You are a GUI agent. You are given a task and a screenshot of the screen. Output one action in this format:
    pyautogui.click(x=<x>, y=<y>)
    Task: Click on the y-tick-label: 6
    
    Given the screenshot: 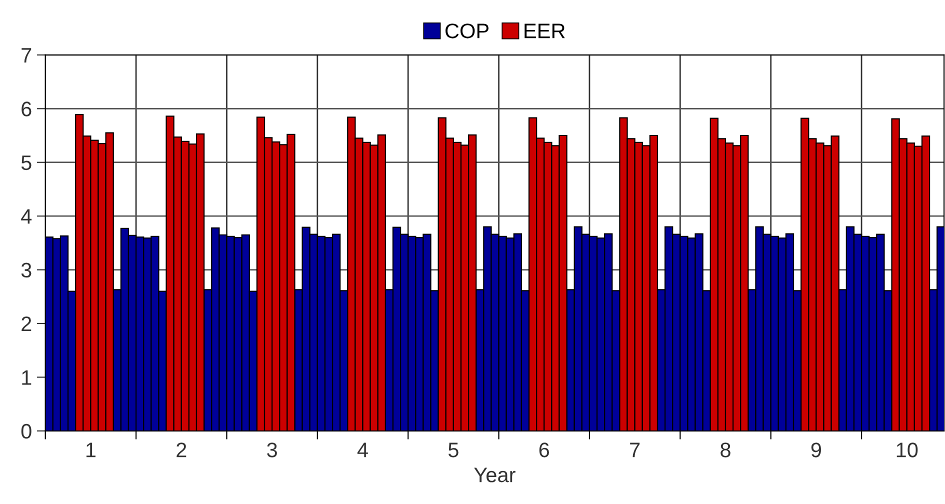 What is the action you would take?
    pyautogui.click(x=27, y=109)
    